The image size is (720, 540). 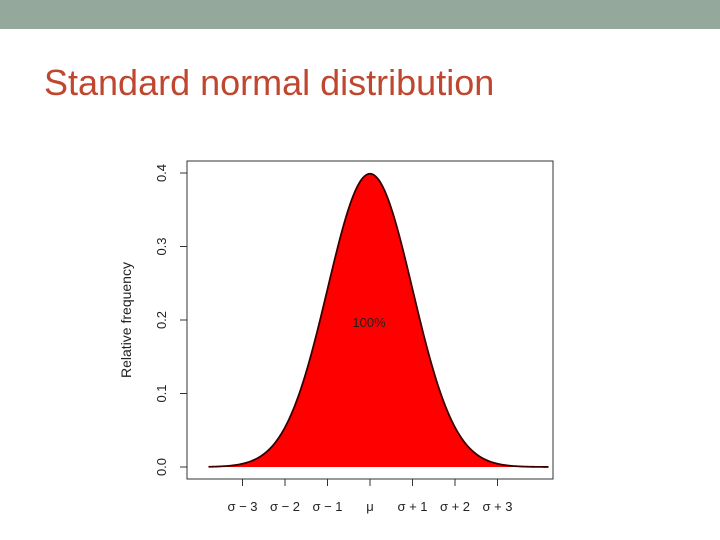 What do you see at coordinates (412, 506) in the screenshot?
I see `x-tick-label: σ + 1` at bounding box center [412, 506].